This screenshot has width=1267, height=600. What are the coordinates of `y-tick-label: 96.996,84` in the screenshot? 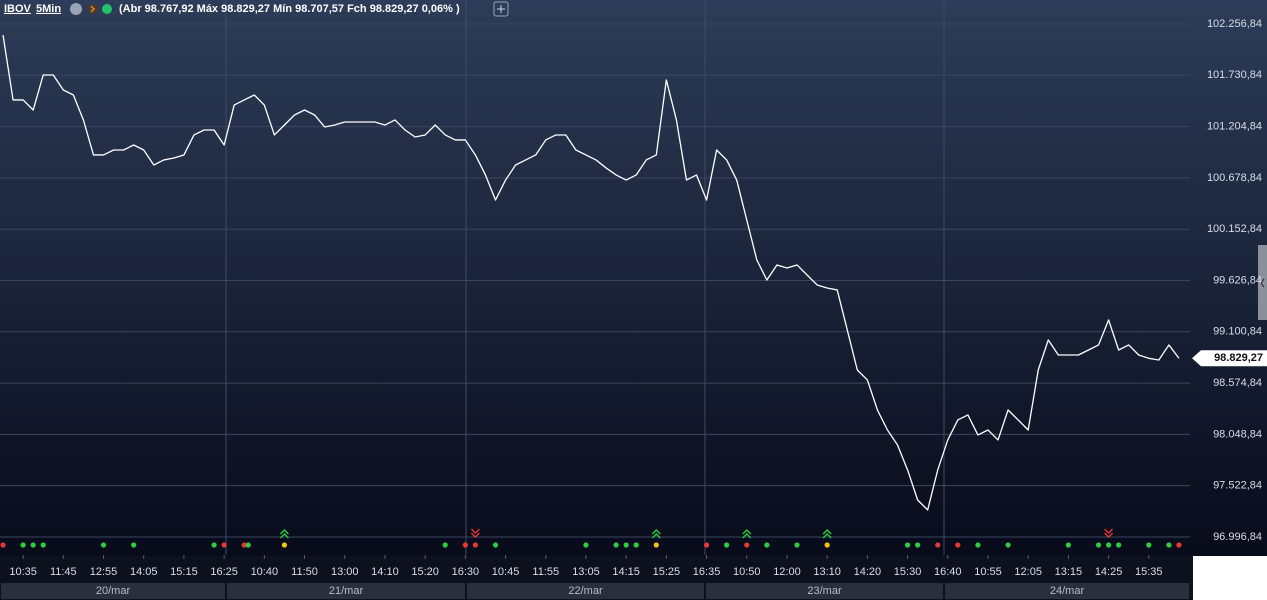 It's located at (1237, 537).